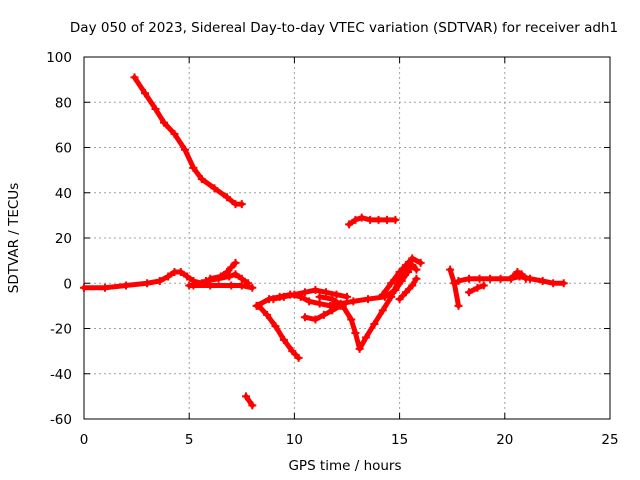 The image size is (640, 480). I want to click on series-trace-l, so click(310, 295).